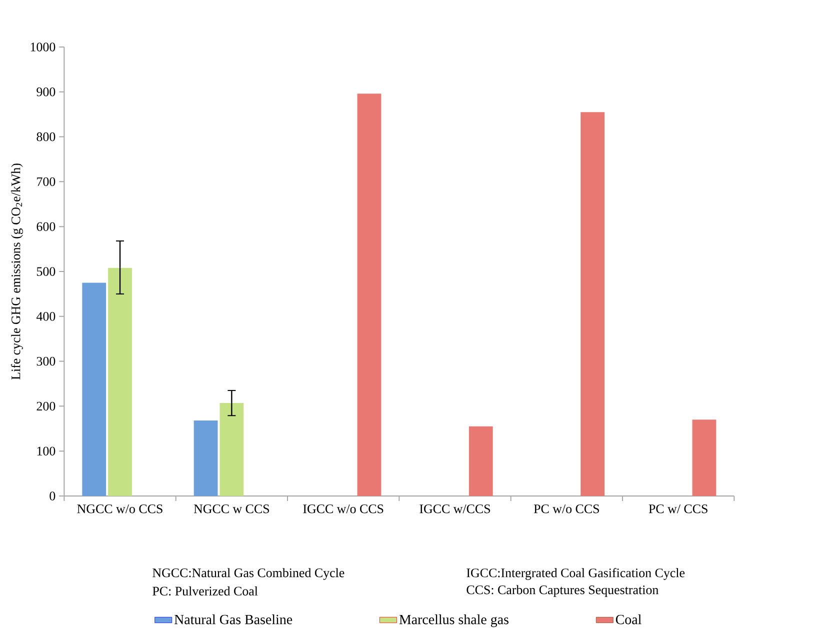  What do you see at coordinates (562, 591) in the screenshot?
I see `text: CCS: Carbon Captures Sequestration` at bounding box center [562, 591].